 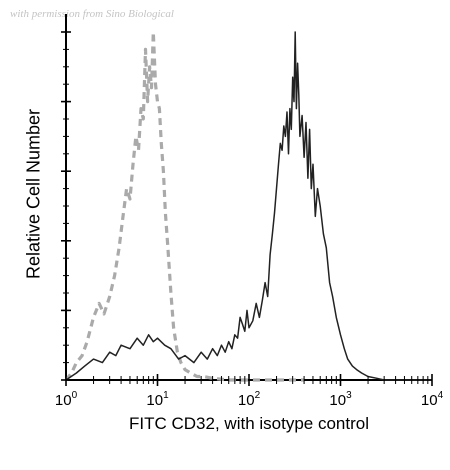 I want to click on x-axis-ticks: 10⁰ 10¹ 10² 10³ 10⁴, so click(x=249, y=391).